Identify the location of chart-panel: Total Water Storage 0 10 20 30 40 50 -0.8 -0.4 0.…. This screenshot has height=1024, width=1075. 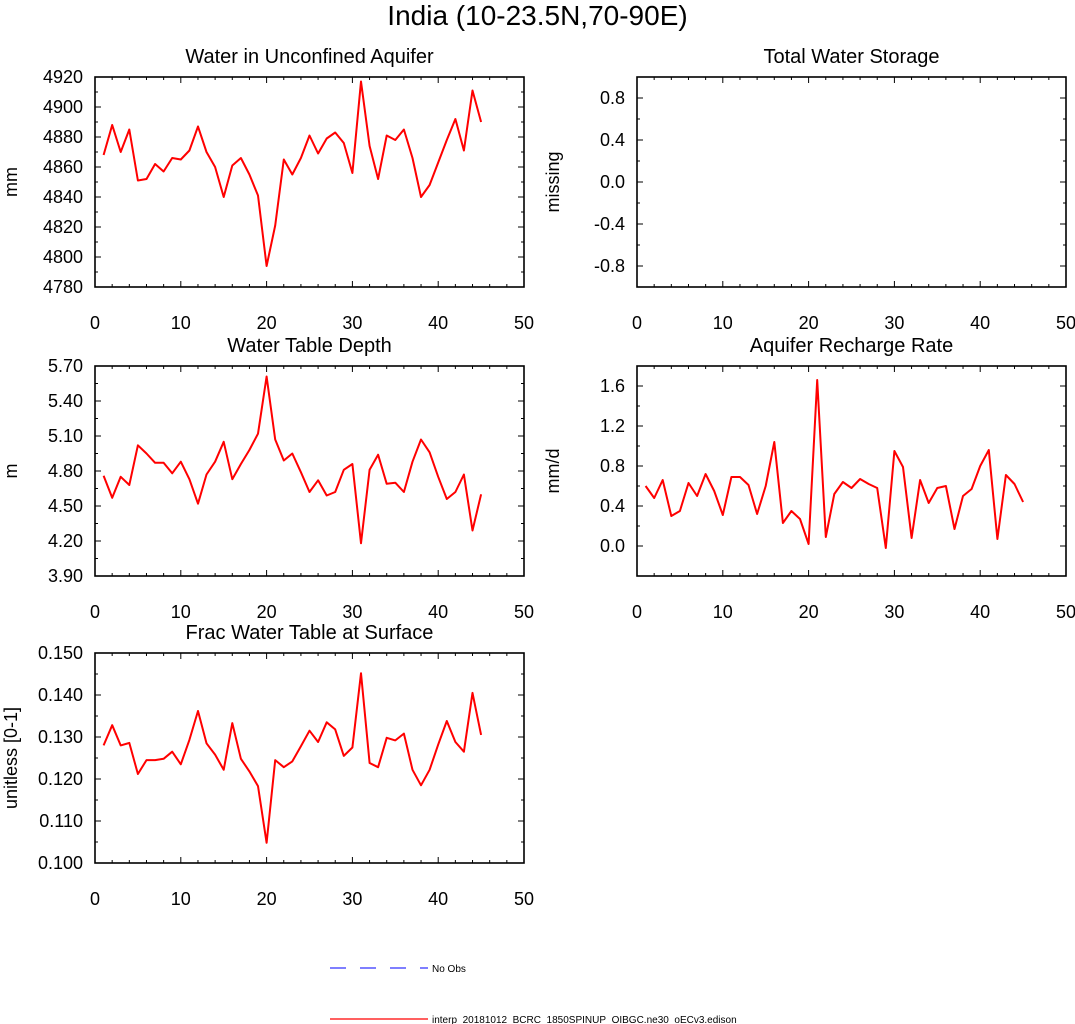
(809, 189).